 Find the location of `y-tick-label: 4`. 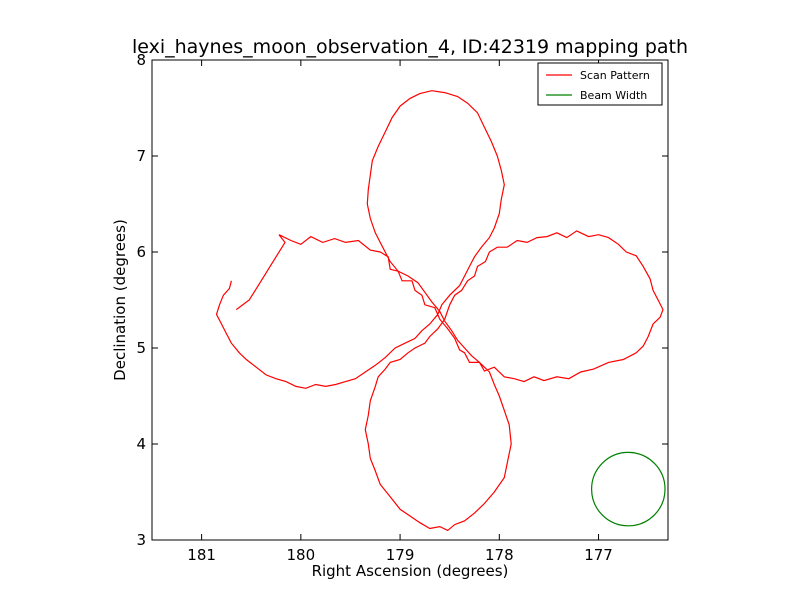

y-tick-label: 4 is located at coordinates (141, 444).